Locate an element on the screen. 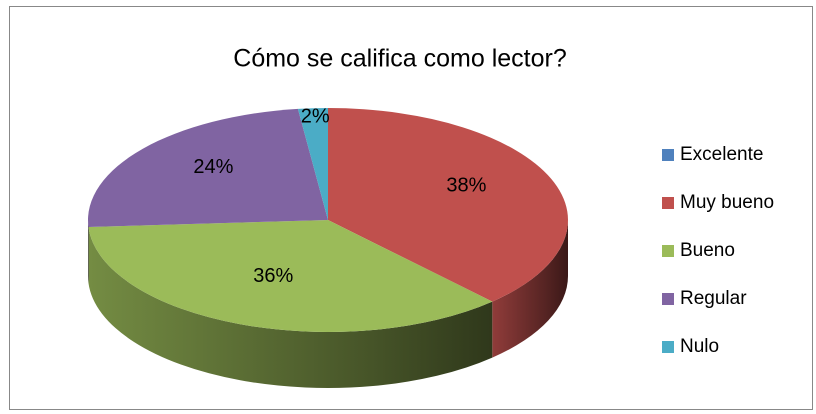  legend-label: Muy bueno is located at coordinates (727, 202).